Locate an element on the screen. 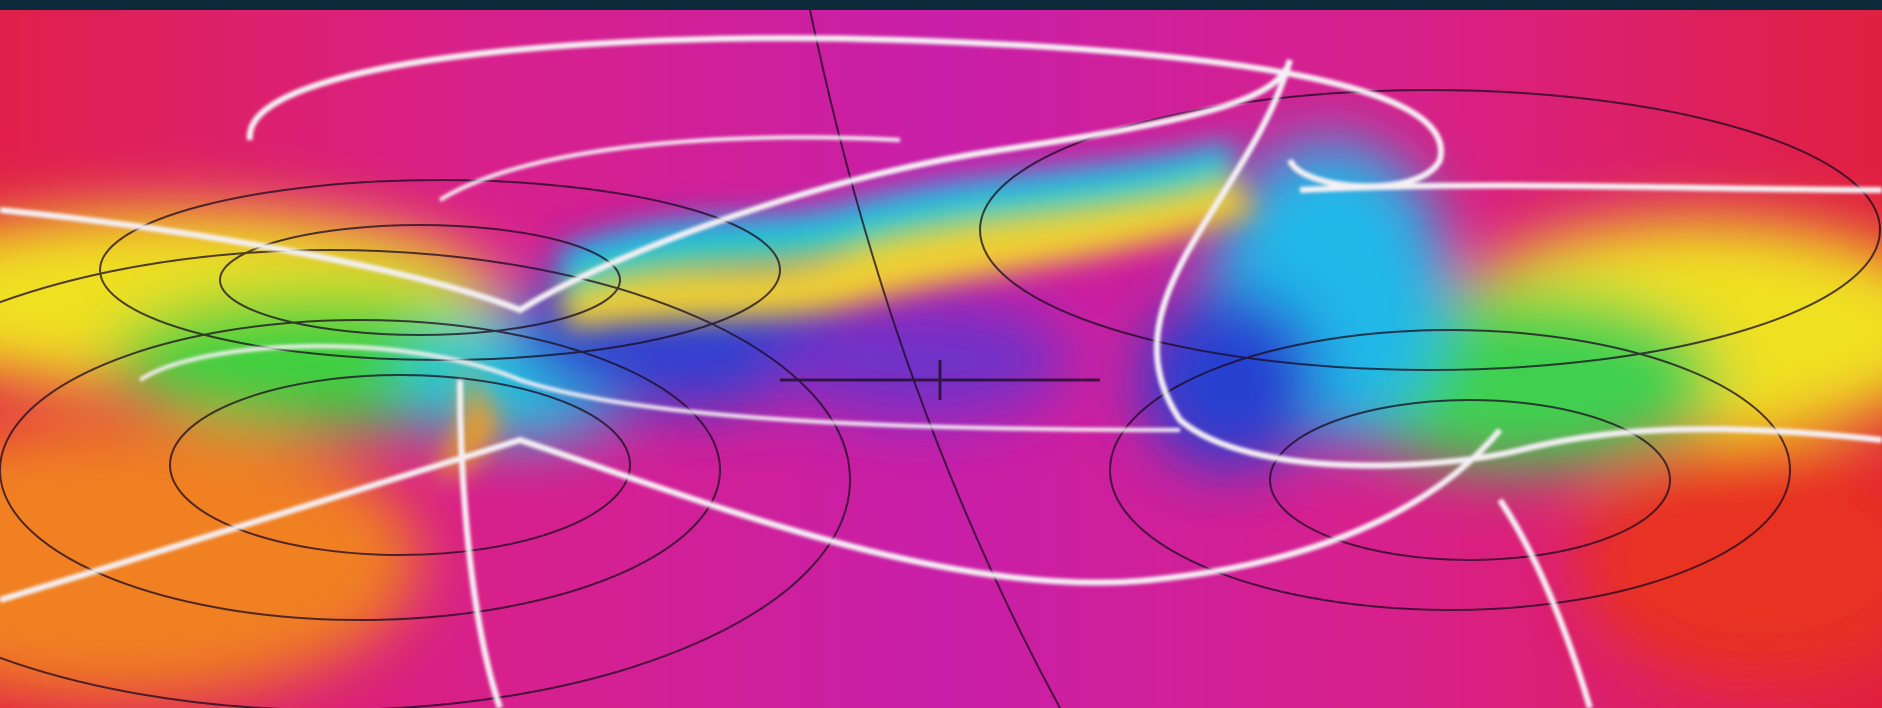  saddle is located at coordinates (940, 380).